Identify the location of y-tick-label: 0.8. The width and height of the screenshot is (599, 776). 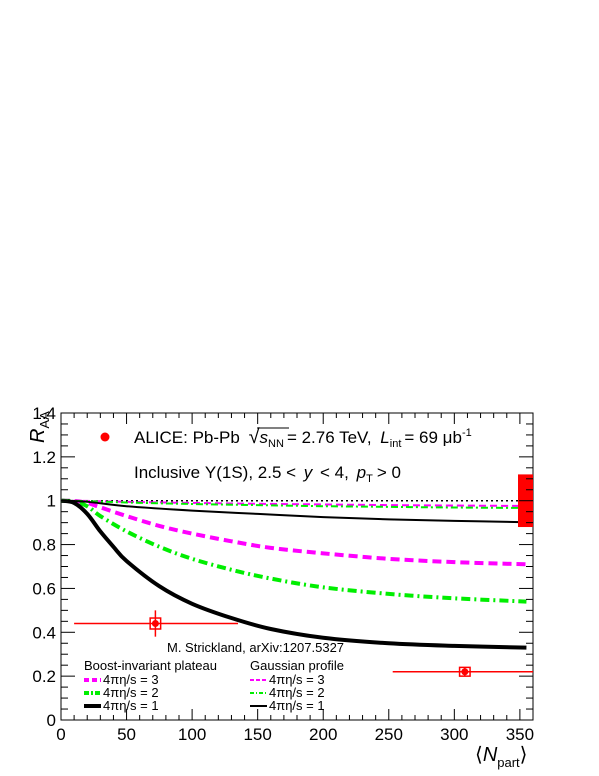
(44, 545).